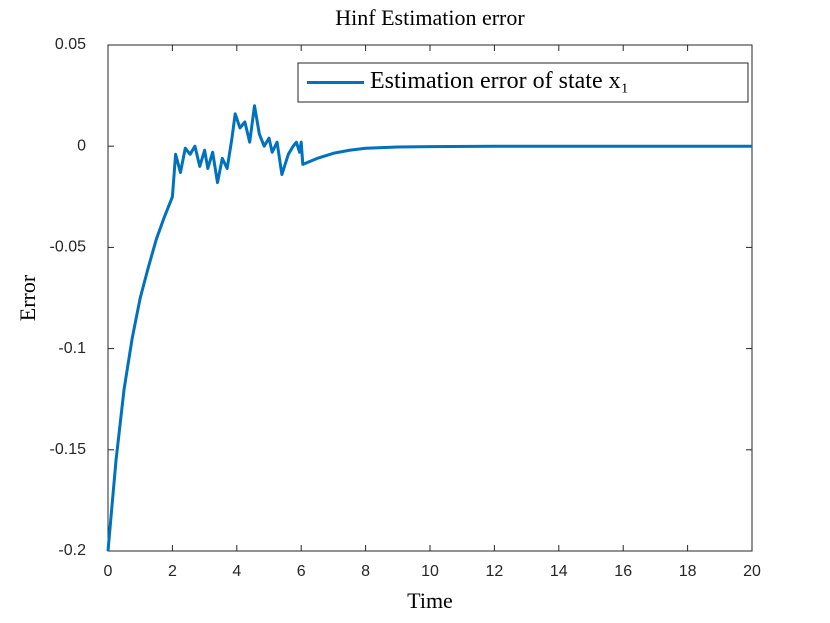  What do you see at coordinates (688, 571) in the screenshot?
I see `x-tick-label: 18` at bounding box center [688, 571].